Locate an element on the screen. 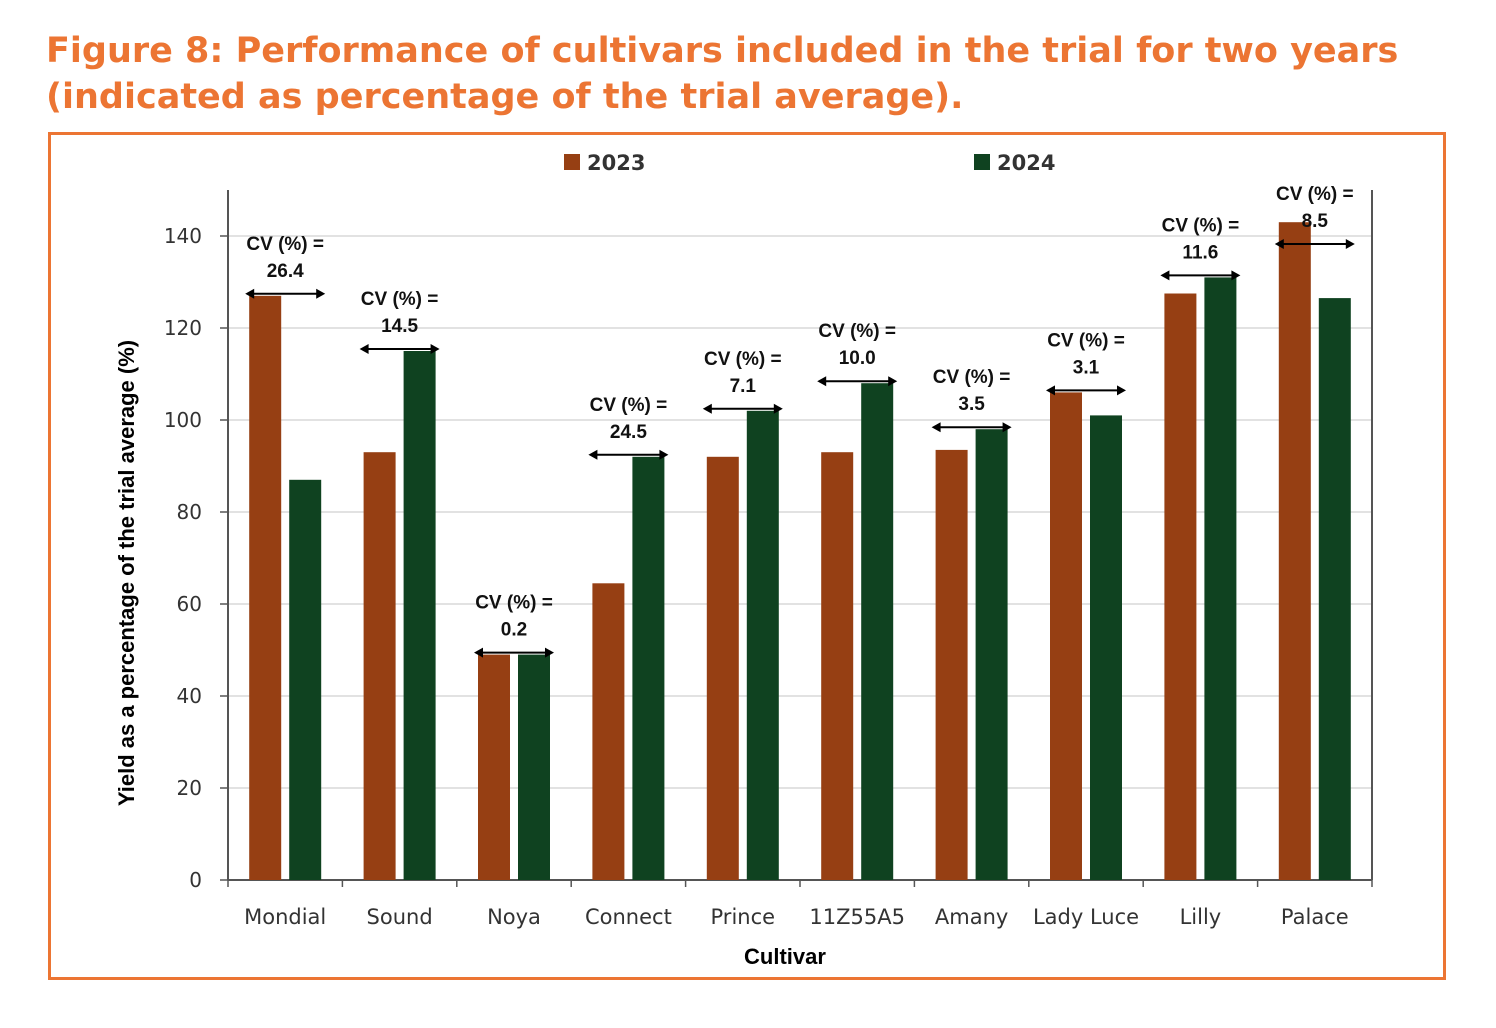  bar-2024-lilly is located at coordinates (1220, 578).